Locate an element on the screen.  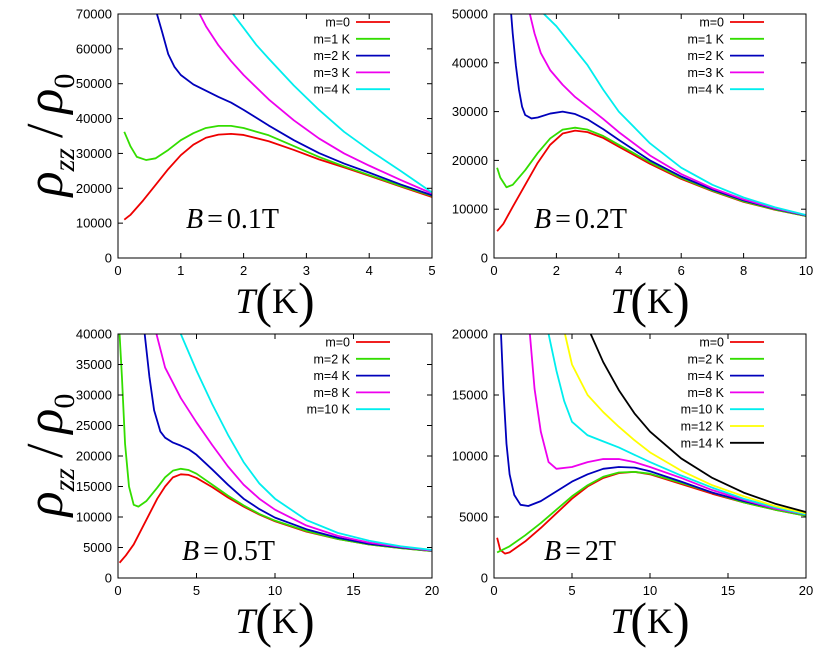
ylabel-rho: ρ is located at coordinates (45, 184).